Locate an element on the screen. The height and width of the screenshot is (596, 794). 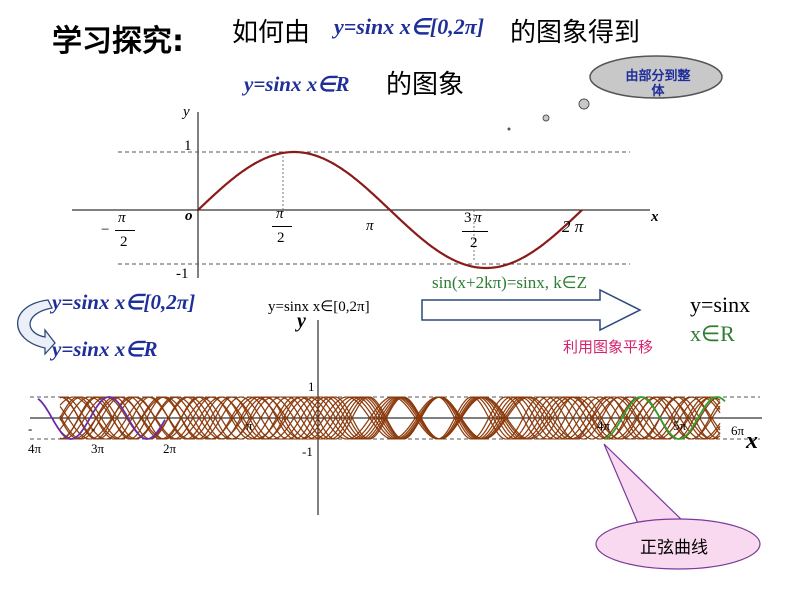
top-origin-label: o is located at coordinates (189, 216).